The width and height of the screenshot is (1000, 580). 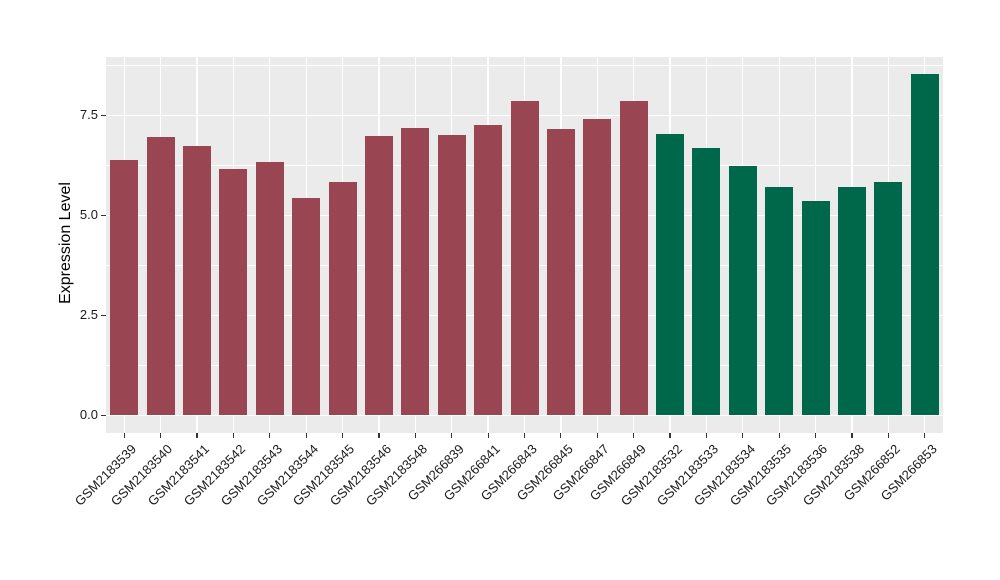 I want to click on y-tick-label: 2.5, so click(x=88, y=315).